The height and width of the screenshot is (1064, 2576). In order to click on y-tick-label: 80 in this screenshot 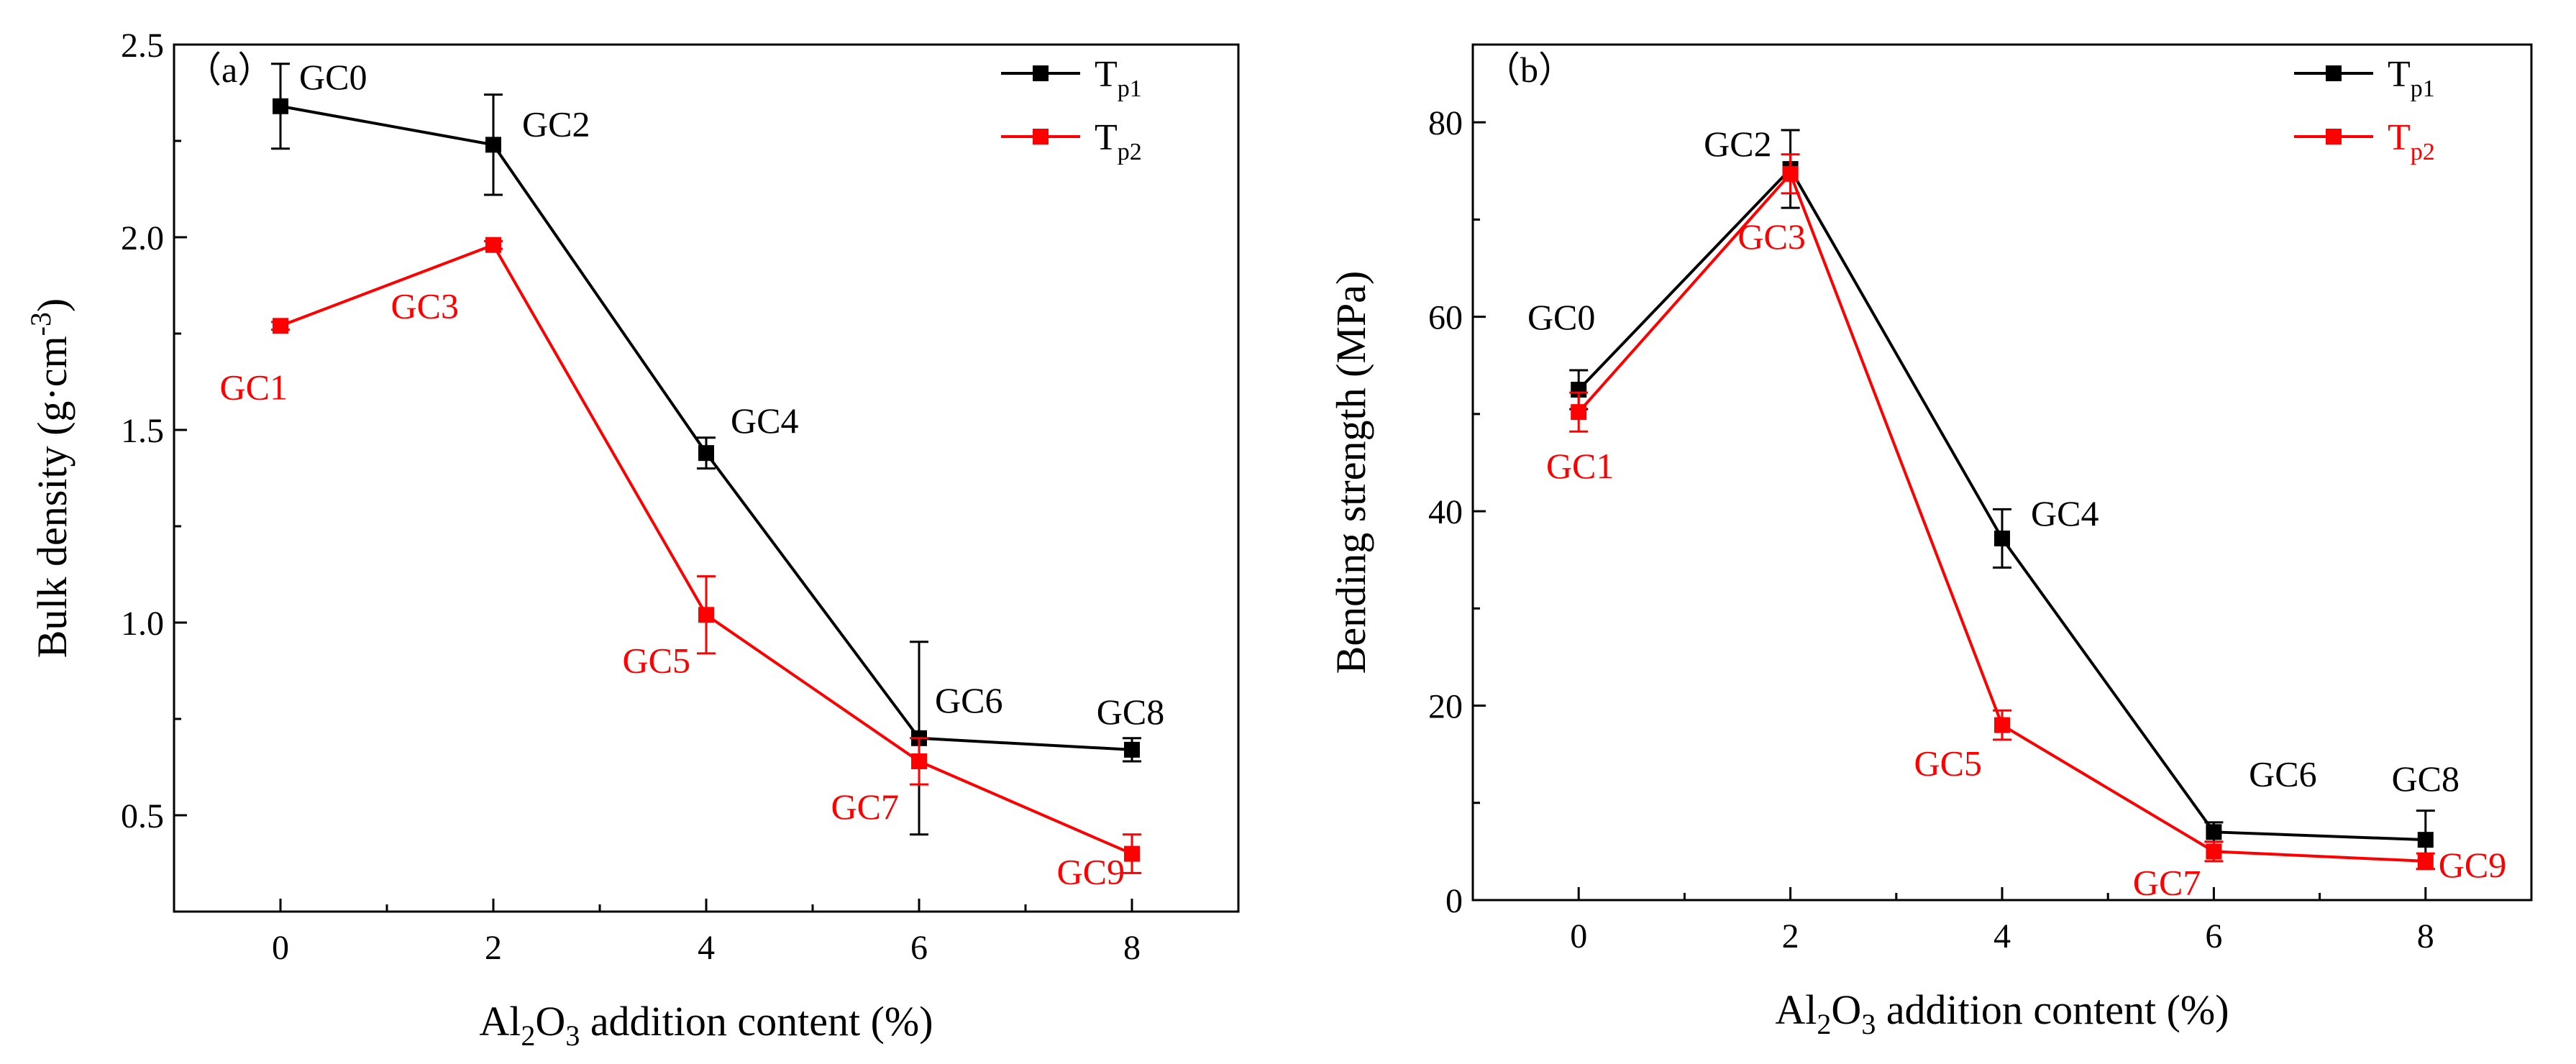, I will do `click(1445, 123)`.